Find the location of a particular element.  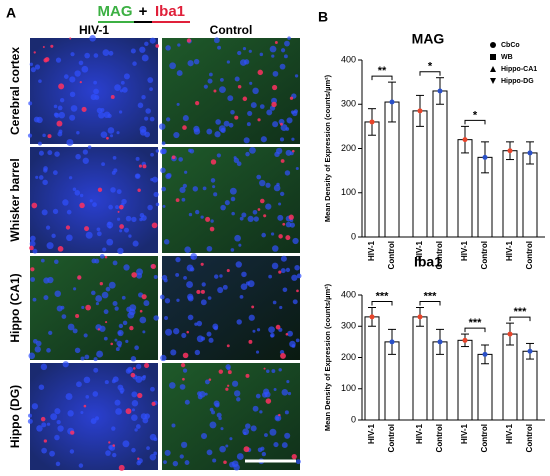

y-tick-label: 0 is located at coordinates (353, 419).